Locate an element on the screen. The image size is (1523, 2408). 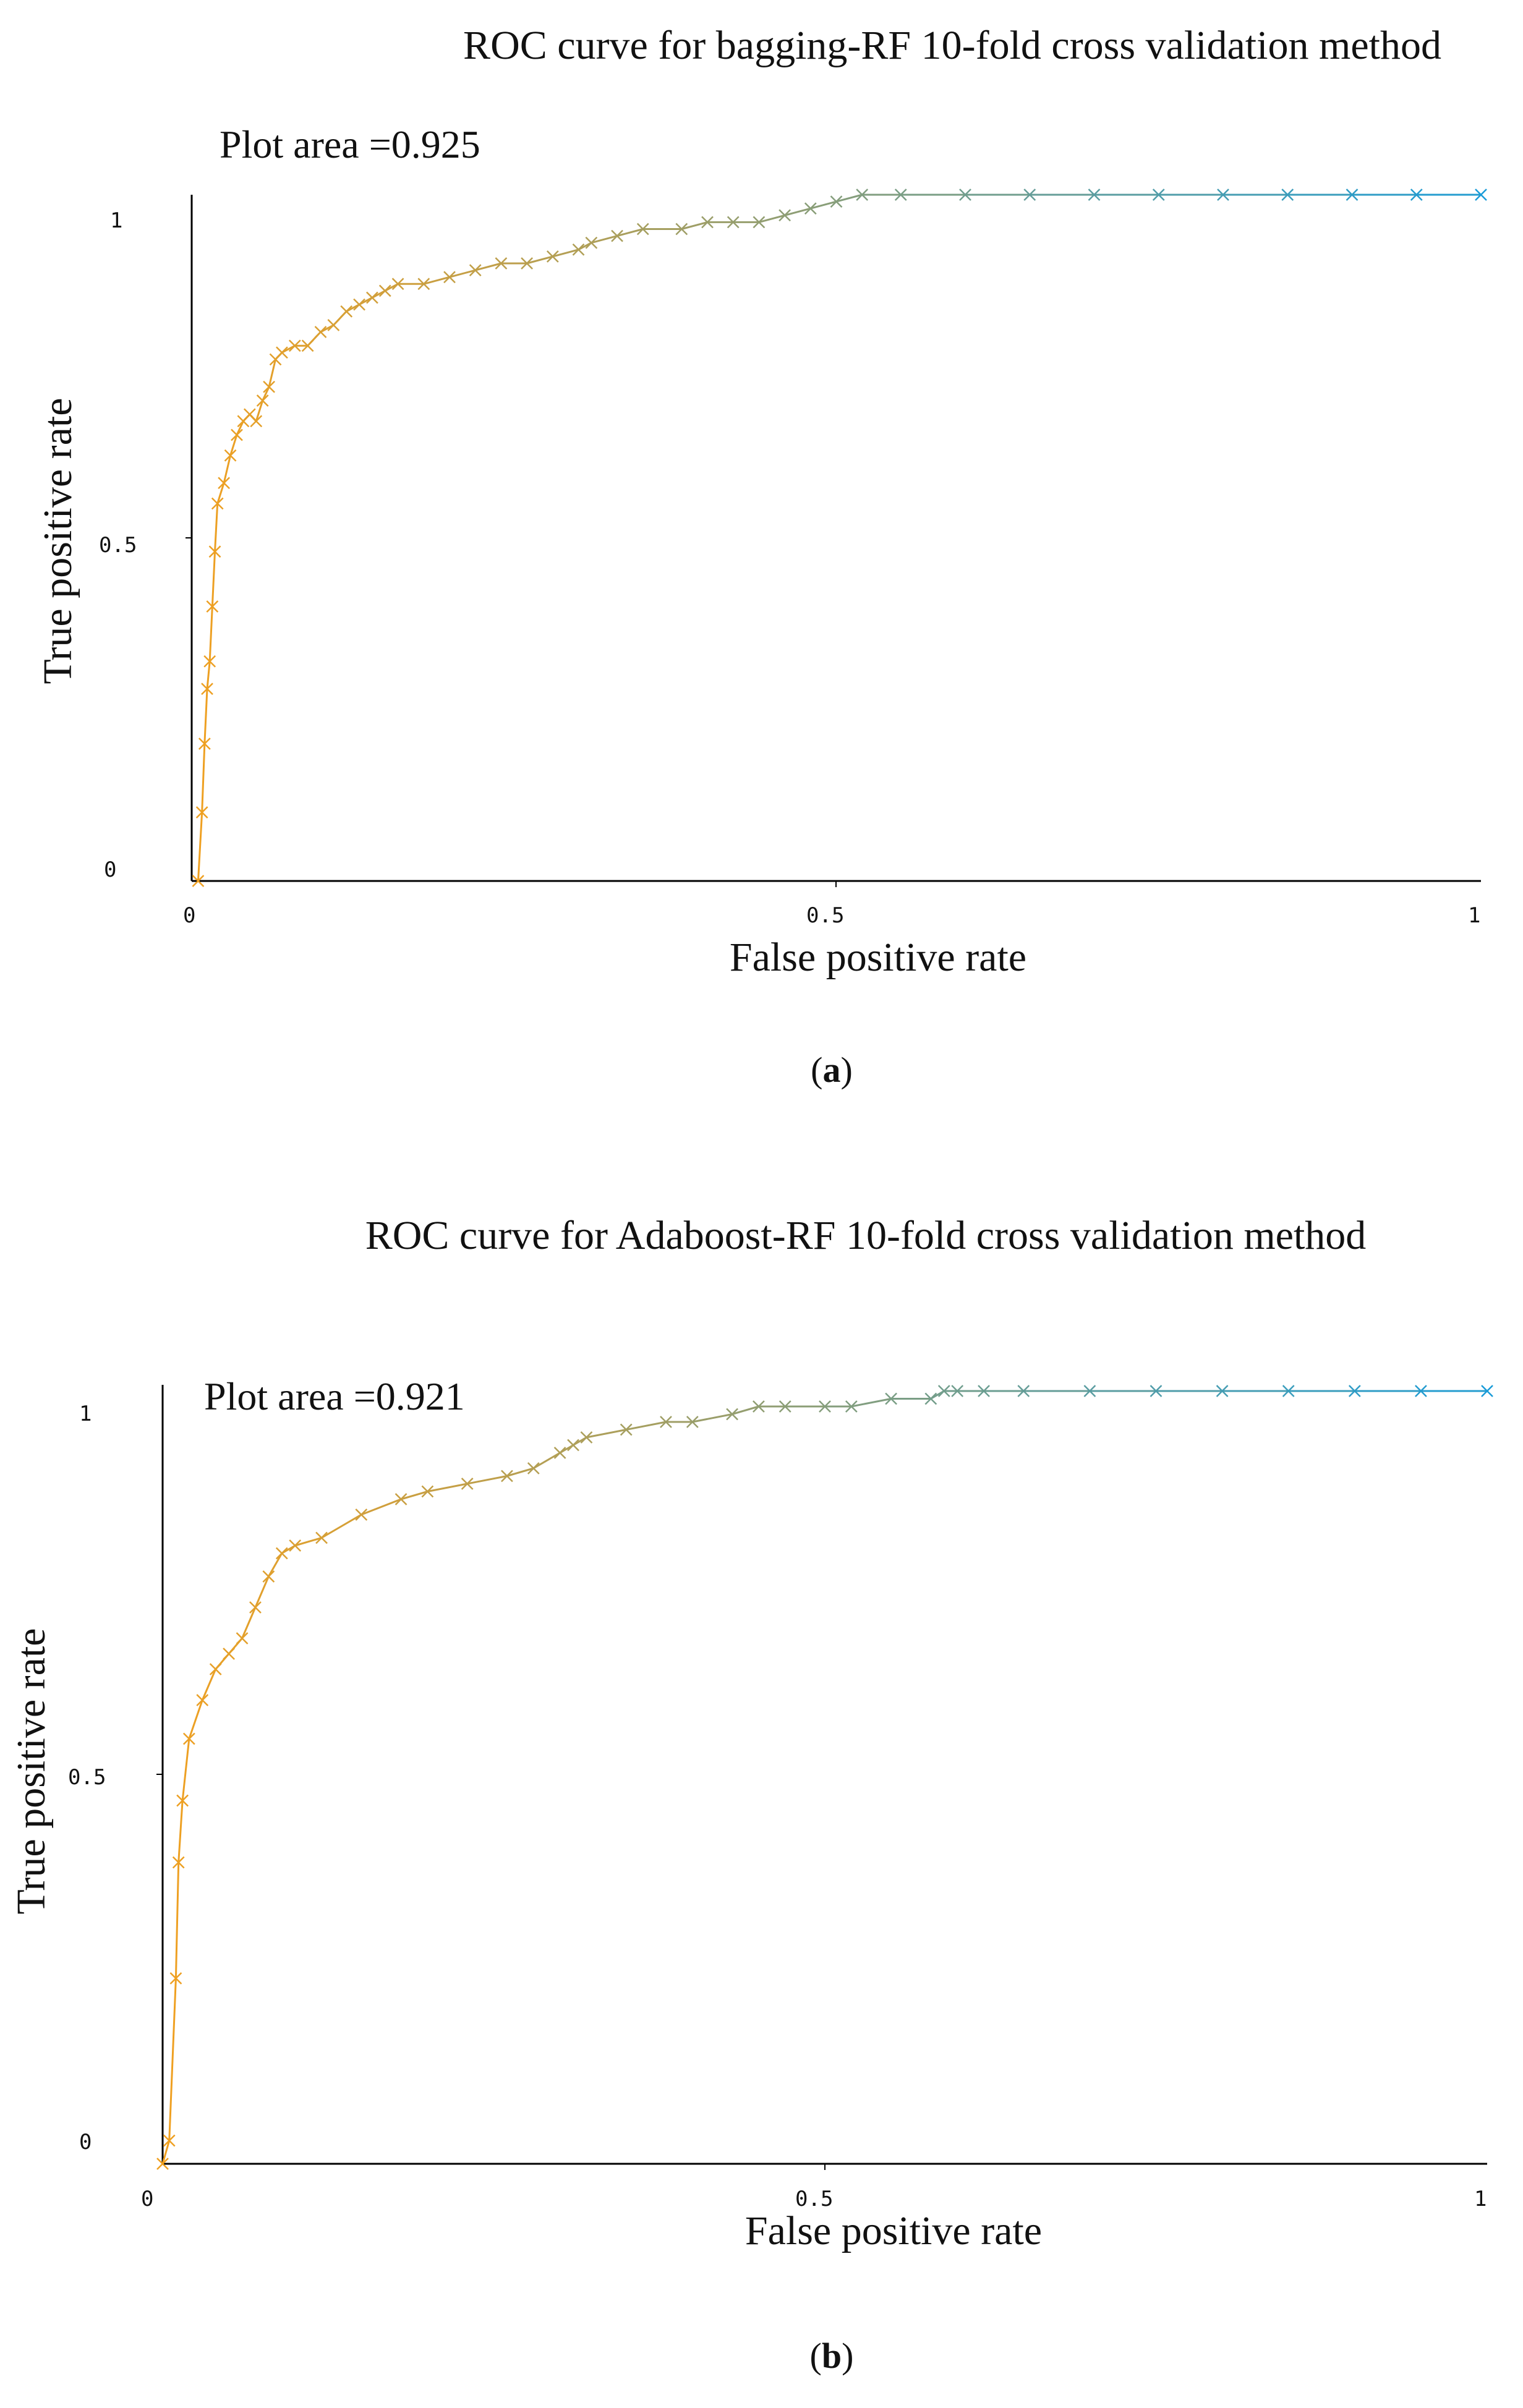
x-tick-label: 0.5 is located at coordinates (814, 2199).